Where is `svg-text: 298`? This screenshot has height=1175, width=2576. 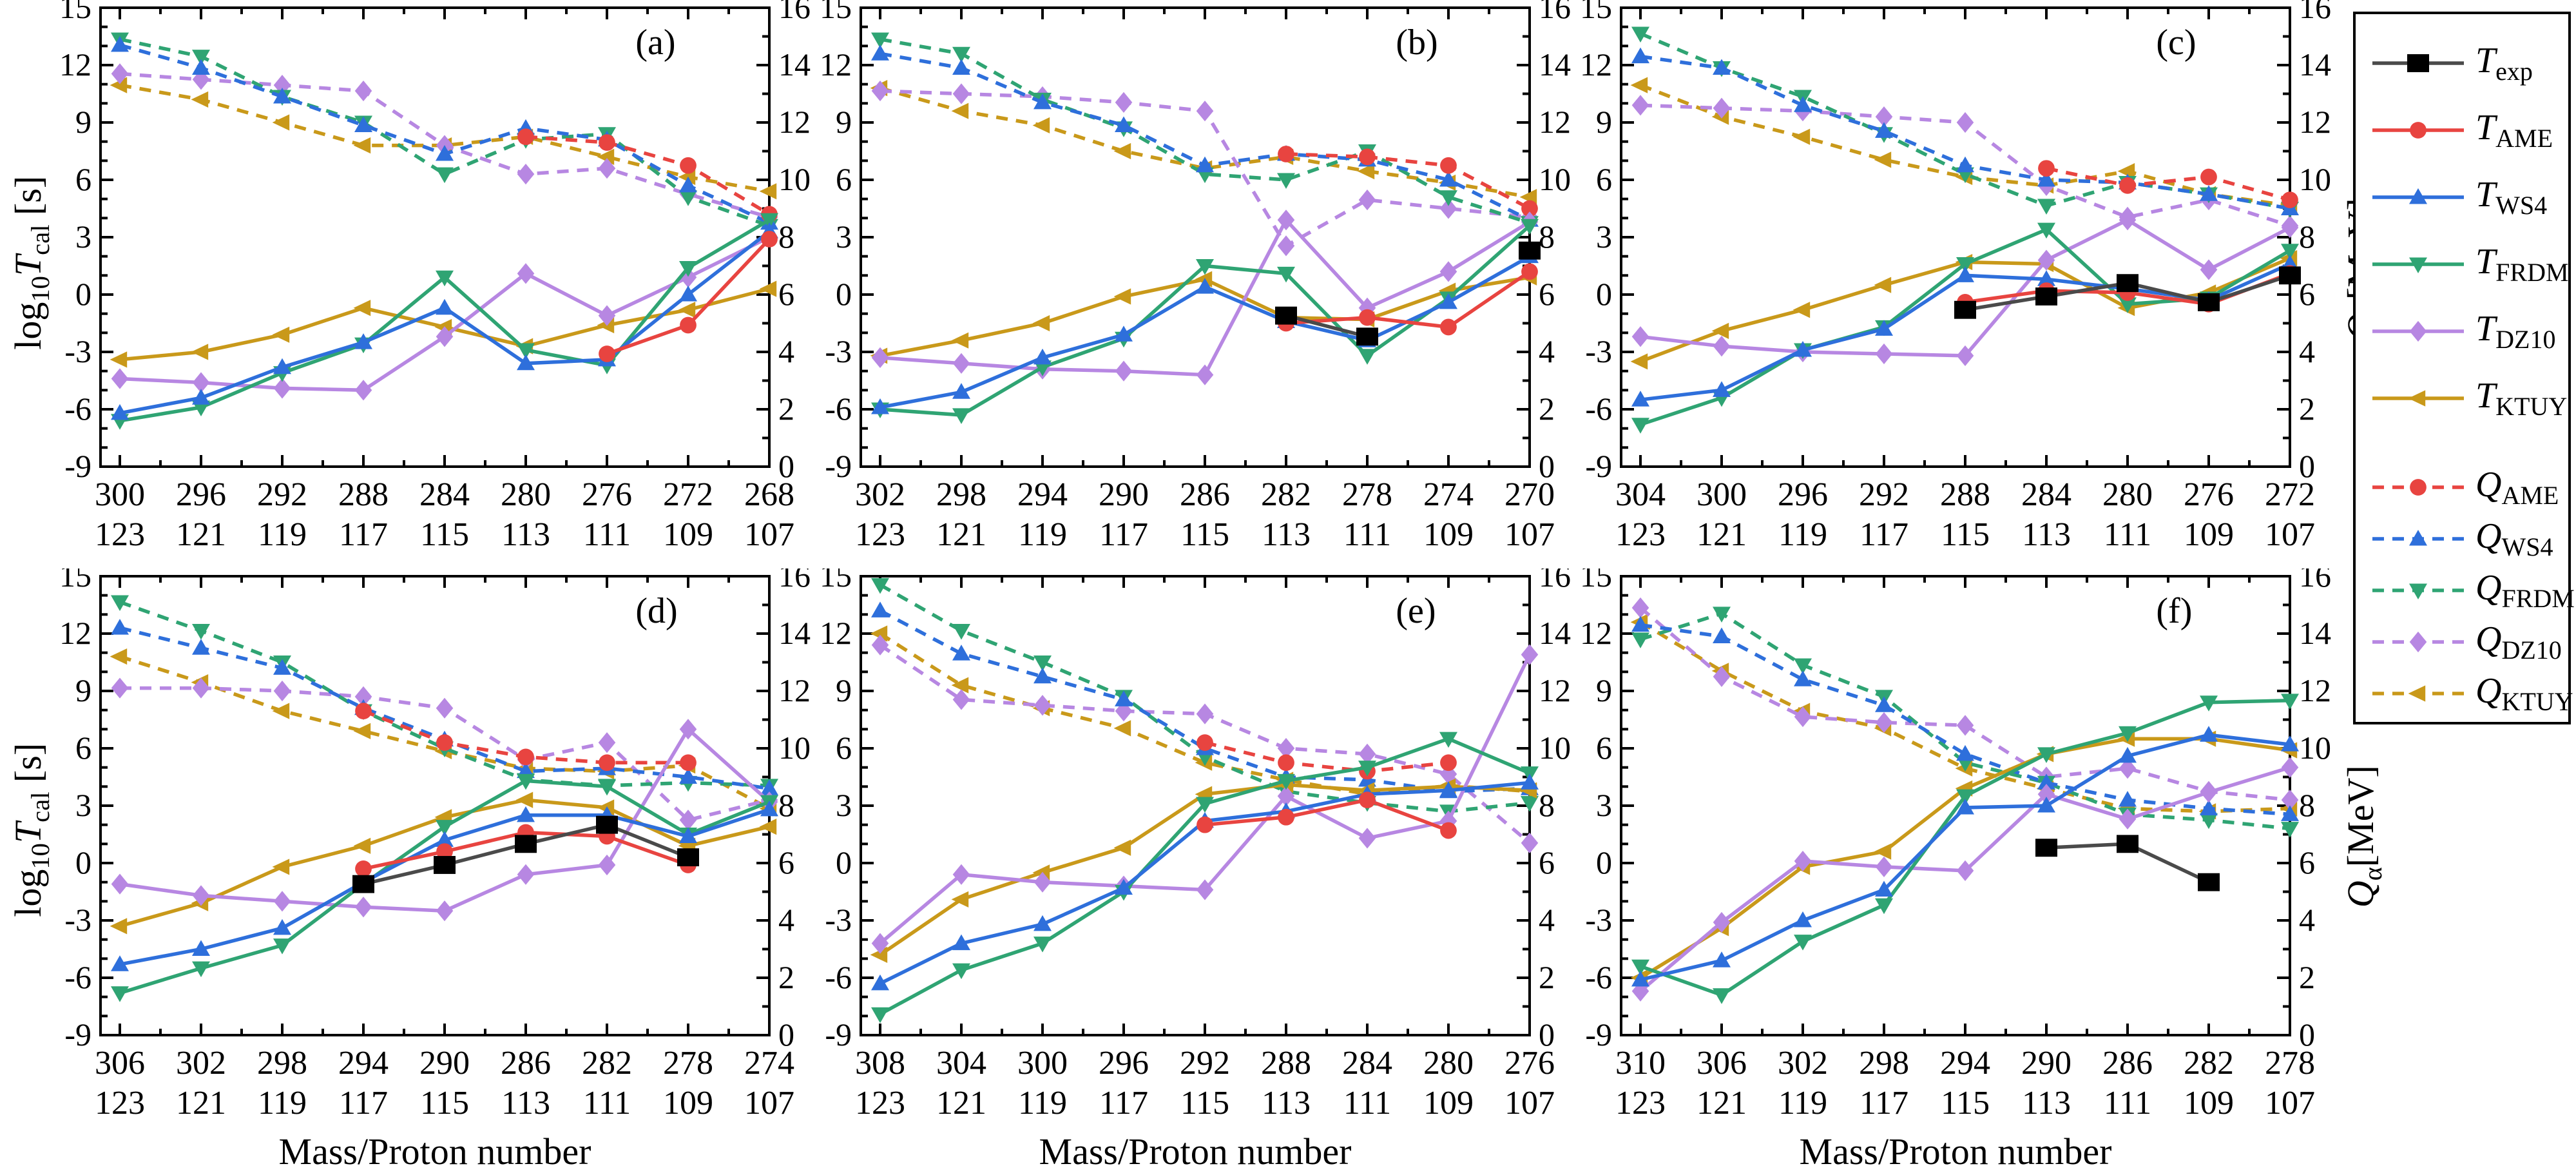 svg-text: 298 is located at coordinates (282, 1063).